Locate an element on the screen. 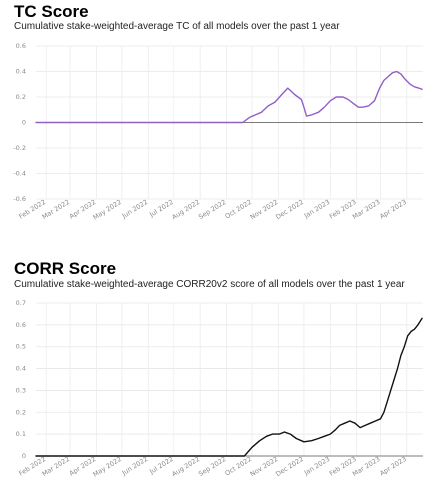 This screenshot has width=423, height=499. corr-y-tick-label: 0.7 is located at coordinates (21, 303).